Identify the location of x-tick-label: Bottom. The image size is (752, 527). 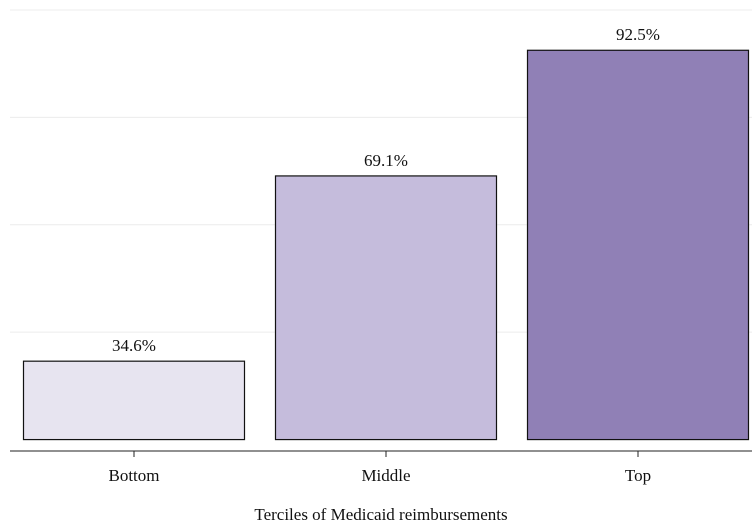
(133, 475).